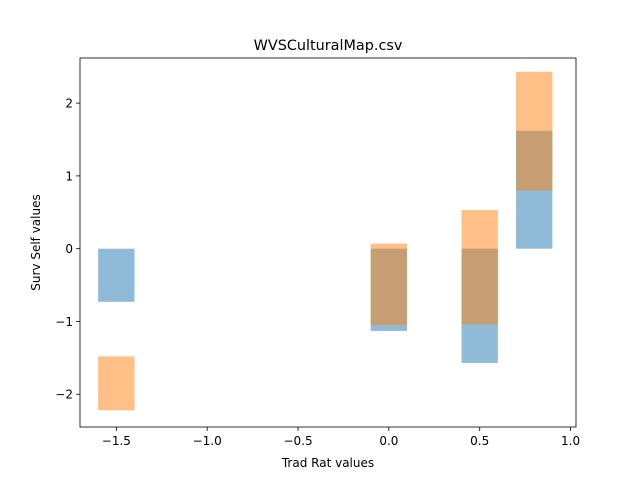  I want to click on chart-title: WVSCulturalMap.csv, so click(328, 46).